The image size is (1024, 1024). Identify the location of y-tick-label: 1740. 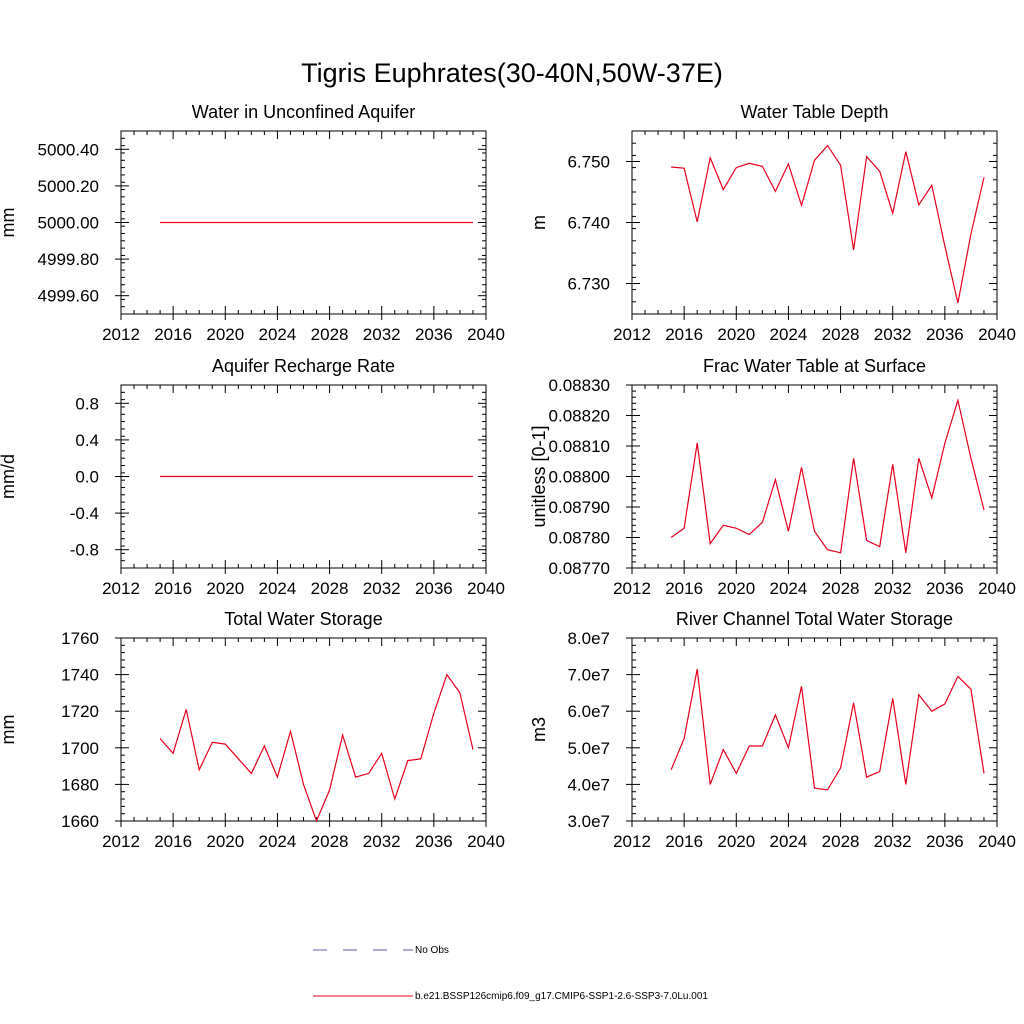
(80, 675).